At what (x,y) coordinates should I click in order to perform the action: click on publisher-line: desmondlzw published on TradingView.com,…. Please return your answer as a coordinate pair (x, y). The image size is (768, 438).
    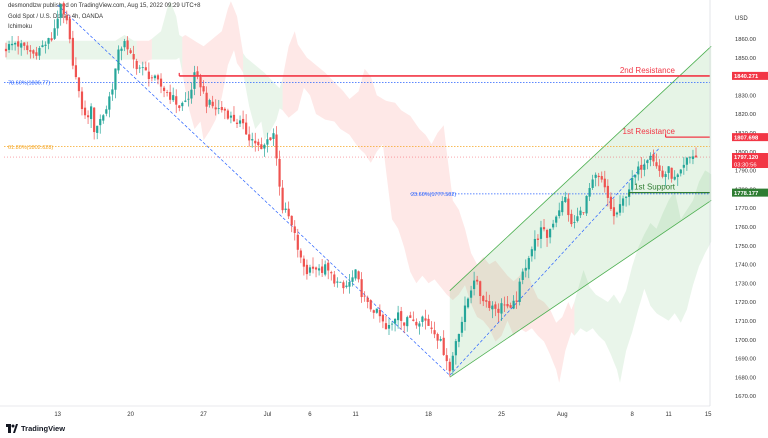
    Looking at the image, I should click on (104, 6).